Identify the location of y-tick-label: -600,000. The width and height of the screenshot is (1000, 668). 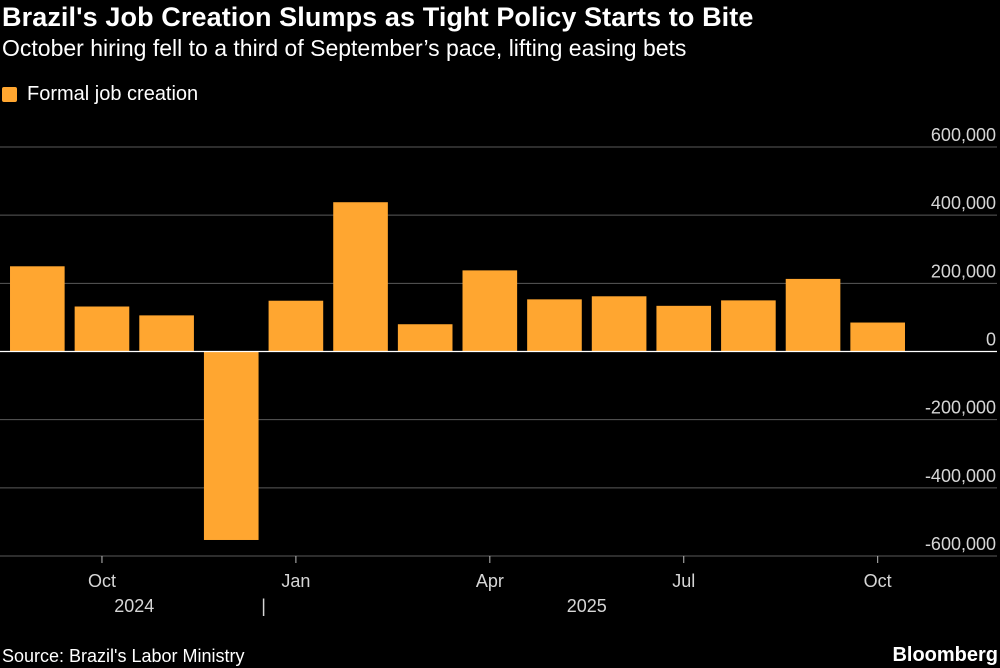
(960, 544).